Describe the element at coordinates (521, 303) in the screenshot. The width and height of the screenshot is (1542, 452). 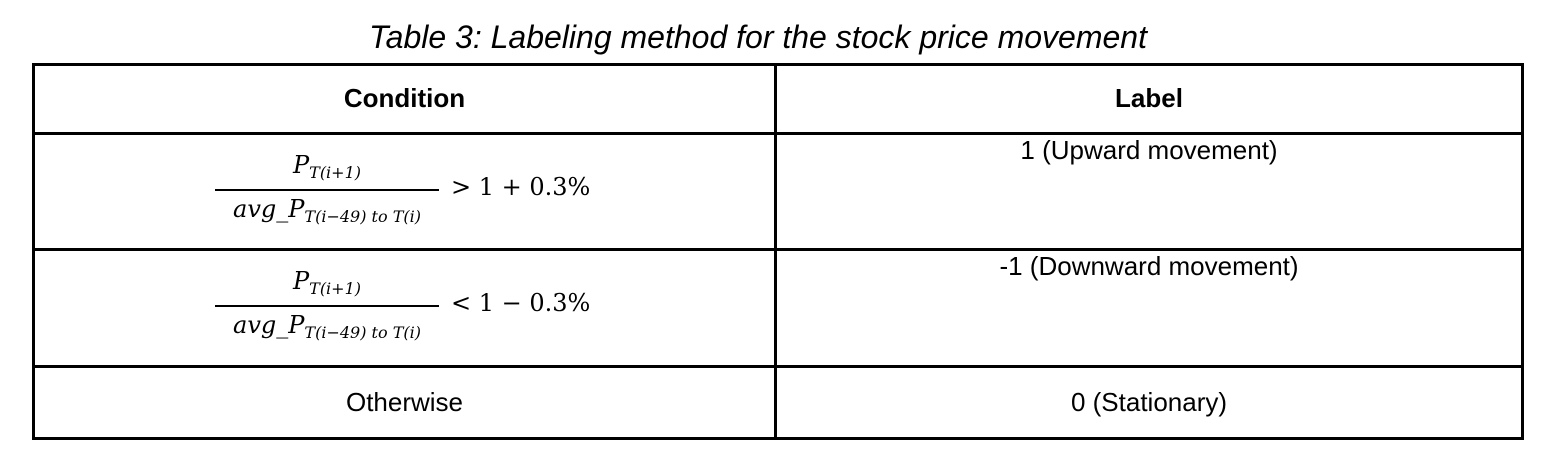
I see `formula-relation: < 1 − 0.3%` at that location.